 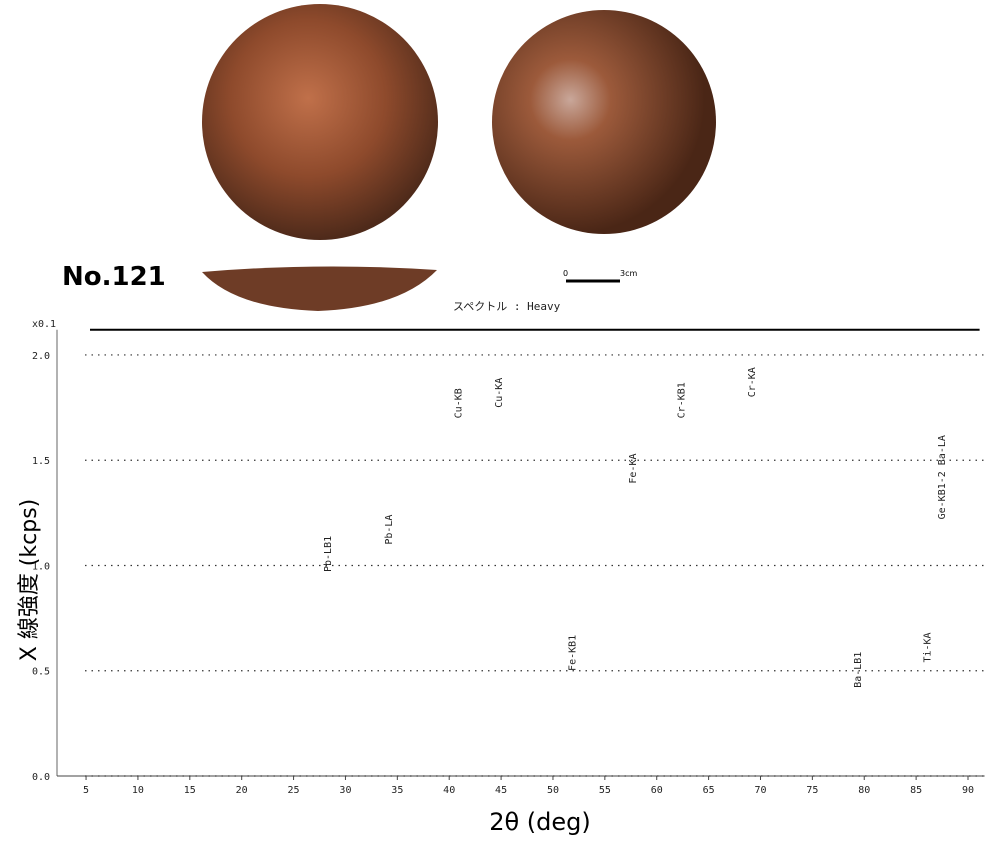 I want to click on y-tick-label: 0.5, so click(x=41, y=672).